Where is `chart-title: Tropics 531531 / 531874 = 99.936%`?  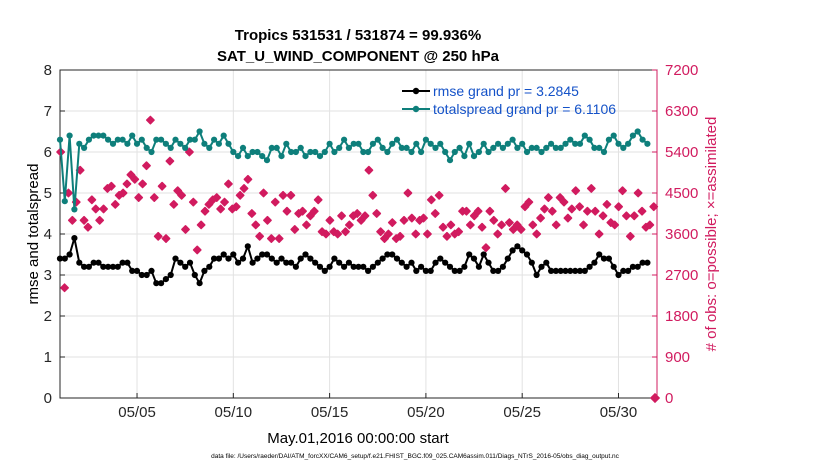 chart-title: Tropics 531531 / 531874 = 99.936% is located at coordinates (358, 35).